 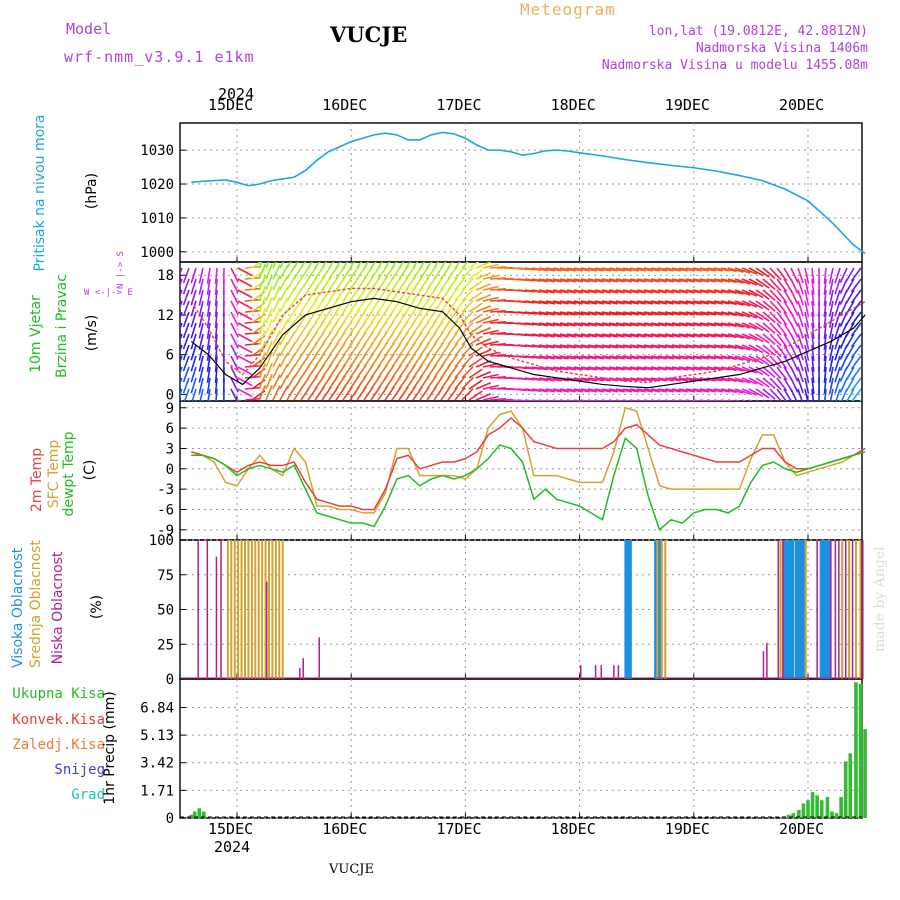 What do you see at coordinates (157, 151) in the screenshot?
I see `y-tick-label: 1030` at bounding box center [157, 151].